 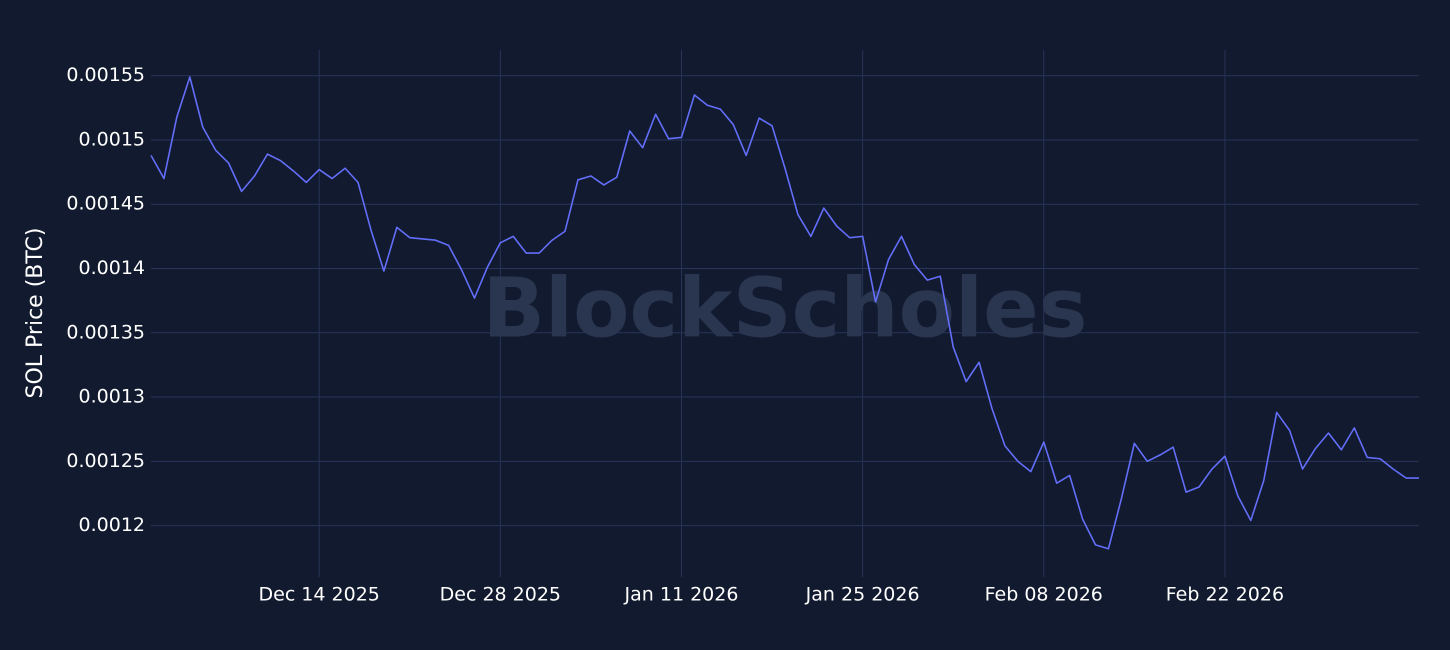 What do you see at coordinates (500, 595) in the screenshot?
I see `x-tick-label: Dec 28 2025` at bounding box center [500, 595].